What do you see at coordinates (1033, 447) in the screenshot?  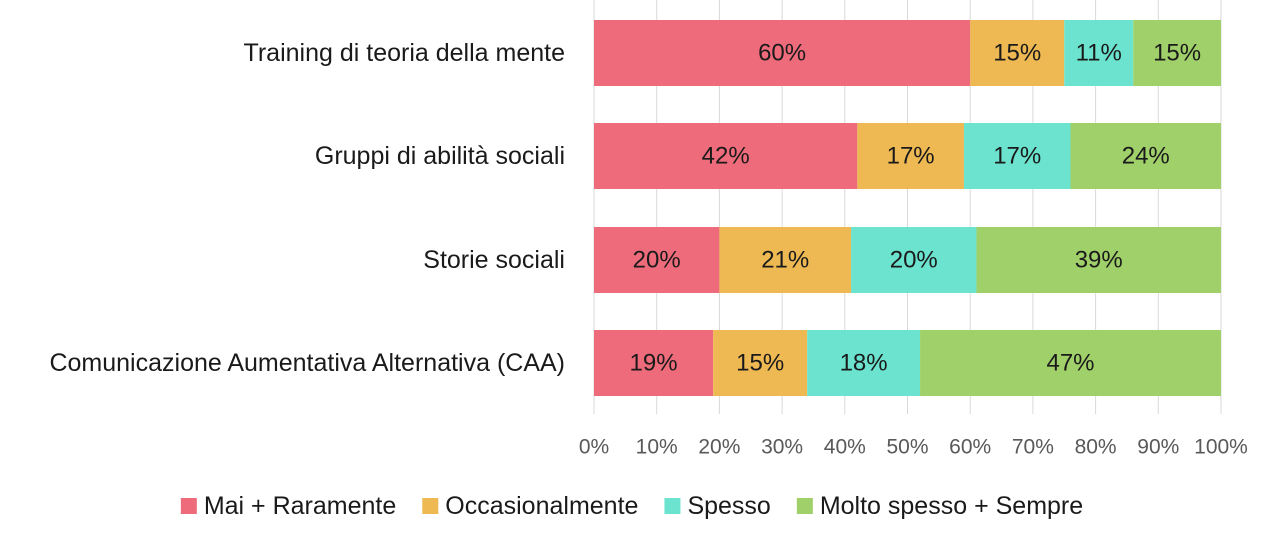 I see `x-tick-label: 70%` at bounding box center [1033, 447].